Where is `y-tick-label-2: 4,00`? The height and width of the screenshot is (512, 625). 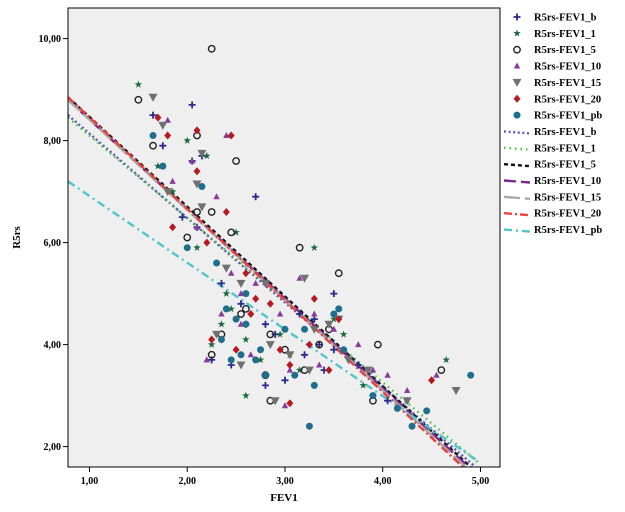
y-tick-label-2: 4,00 is located at coordinates (53, 345).